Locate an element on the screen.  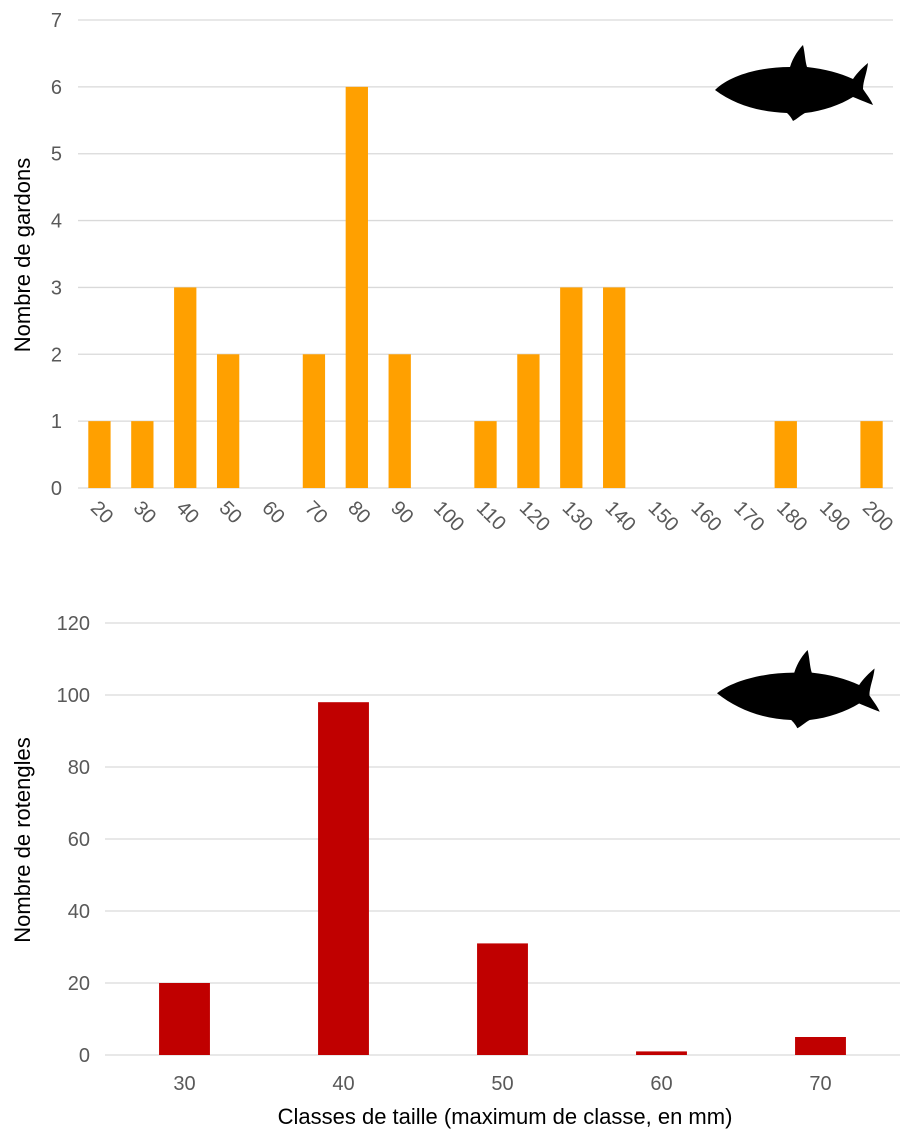
y-tick-label: 40 is located at coordinates (79, 912).